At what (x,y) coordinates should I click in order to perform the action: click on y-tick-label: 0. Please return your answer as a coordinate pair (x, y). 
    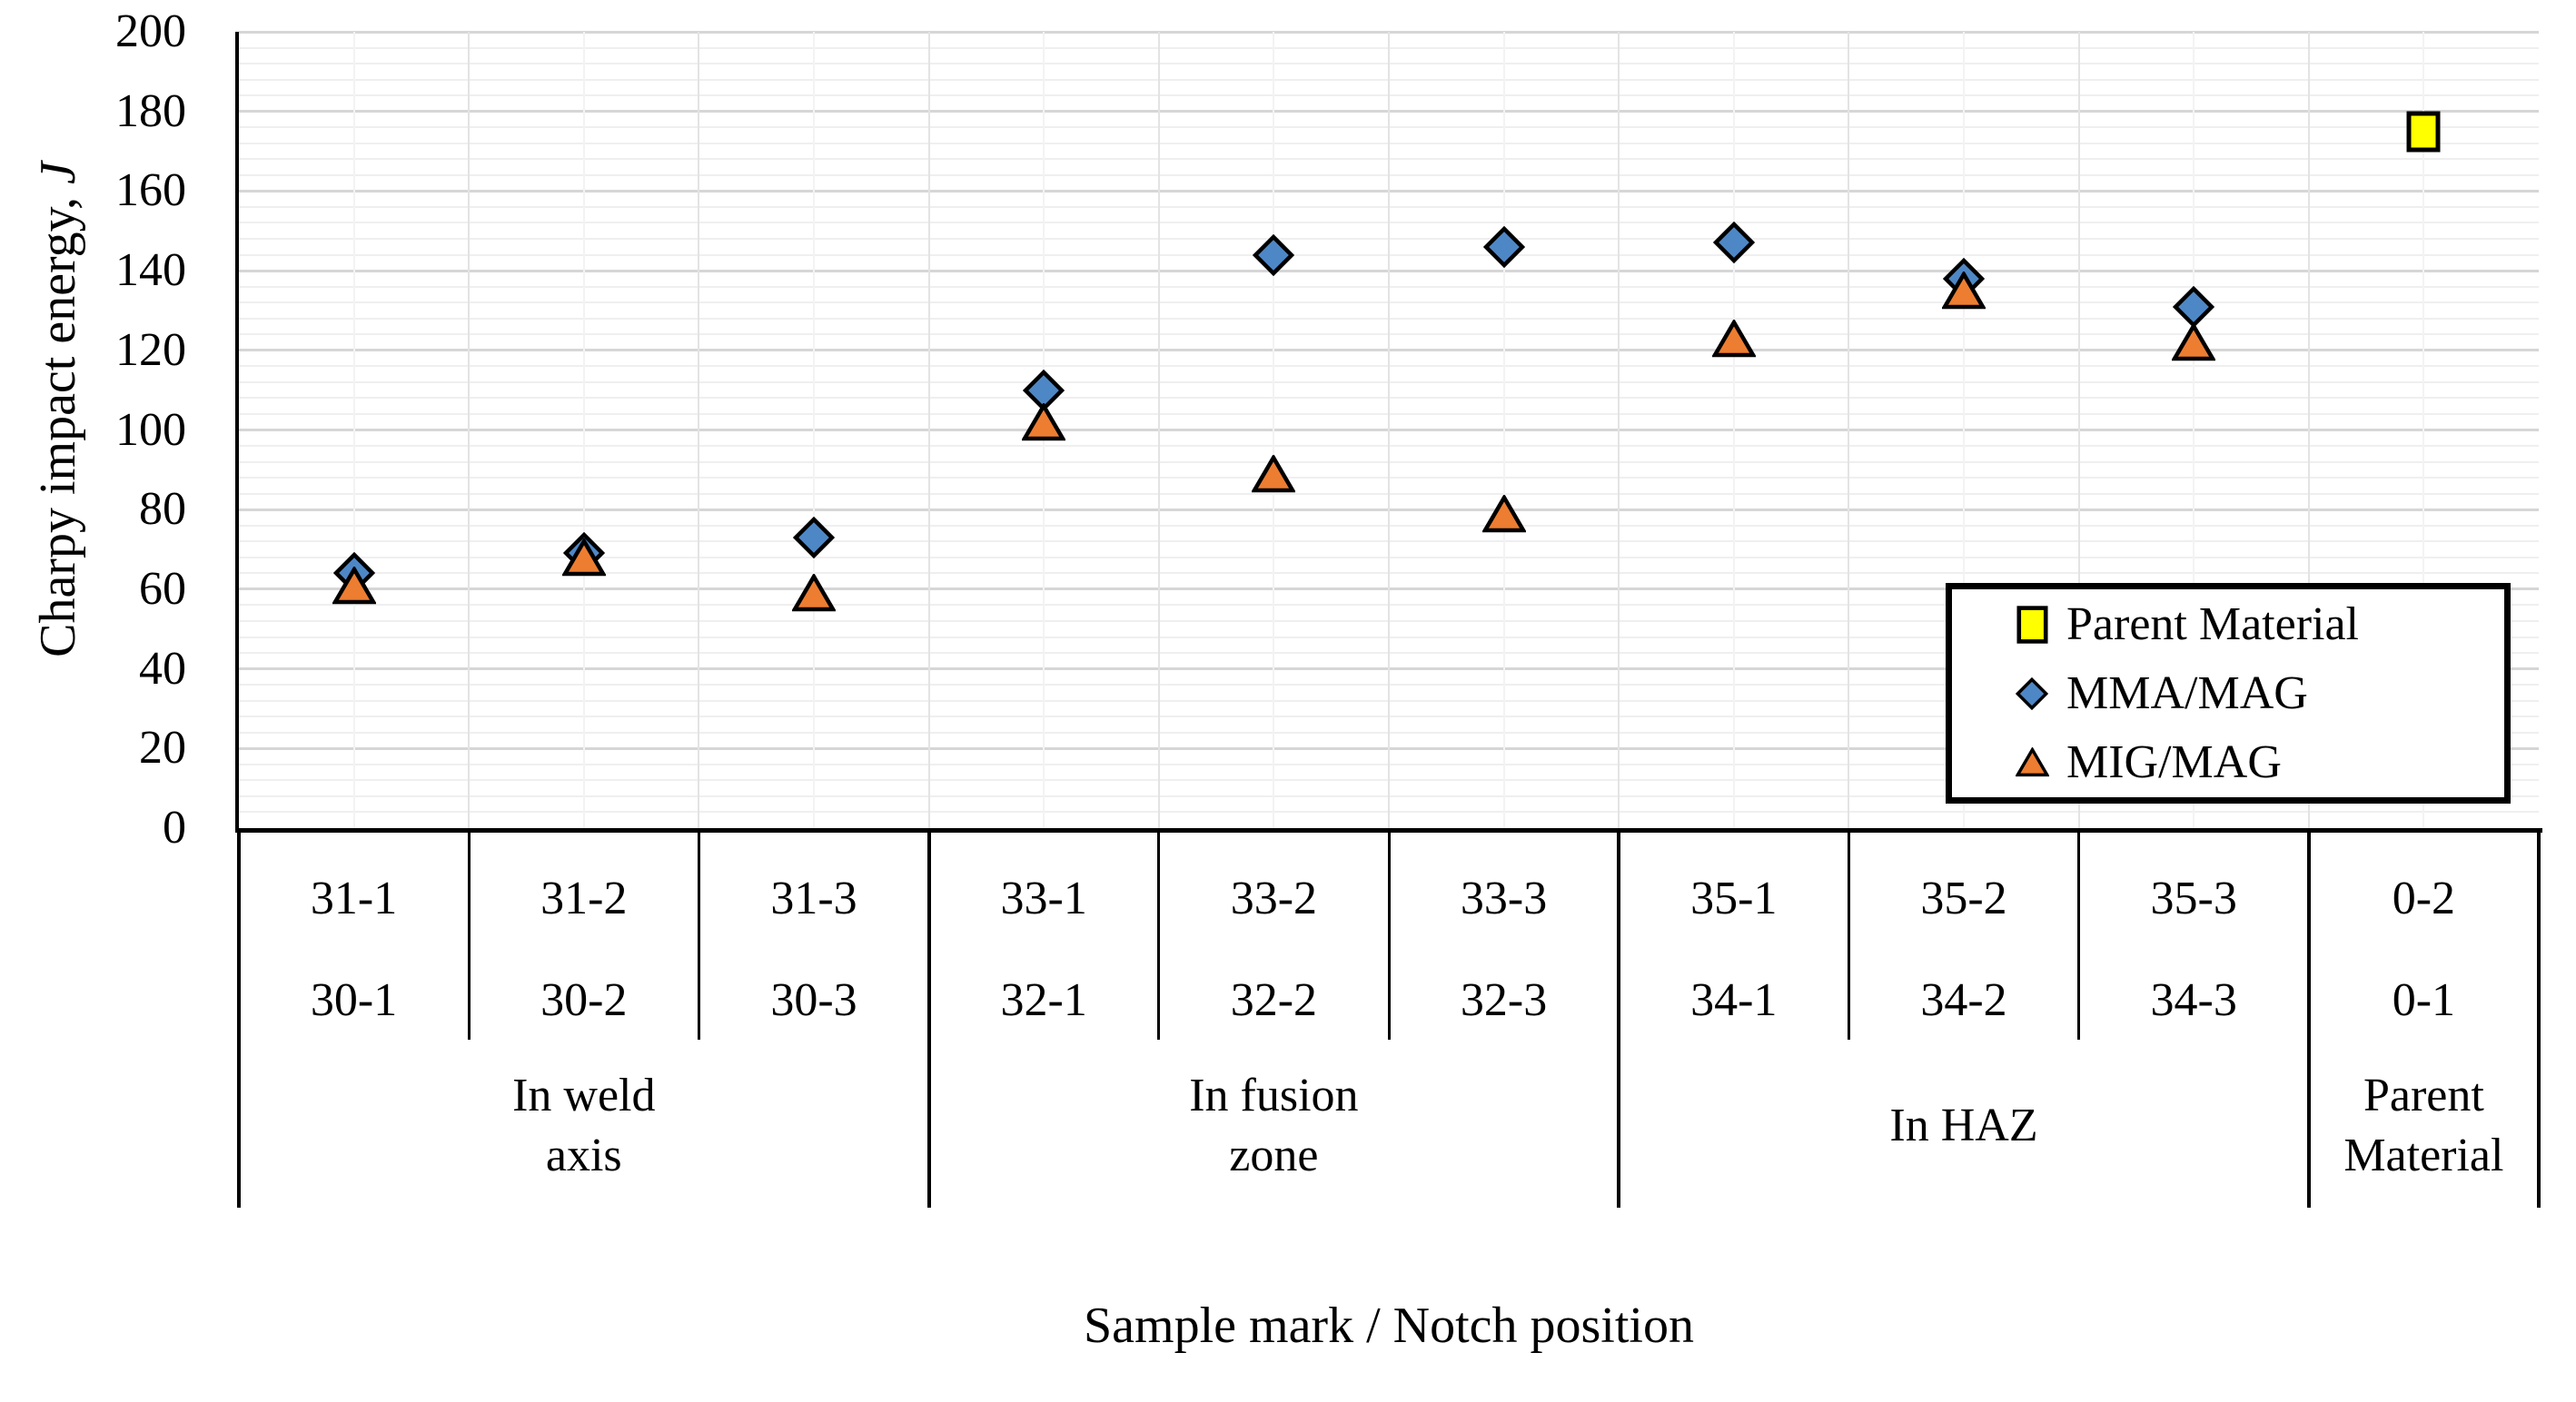
    Looking at the image, I should click on (174, 828).